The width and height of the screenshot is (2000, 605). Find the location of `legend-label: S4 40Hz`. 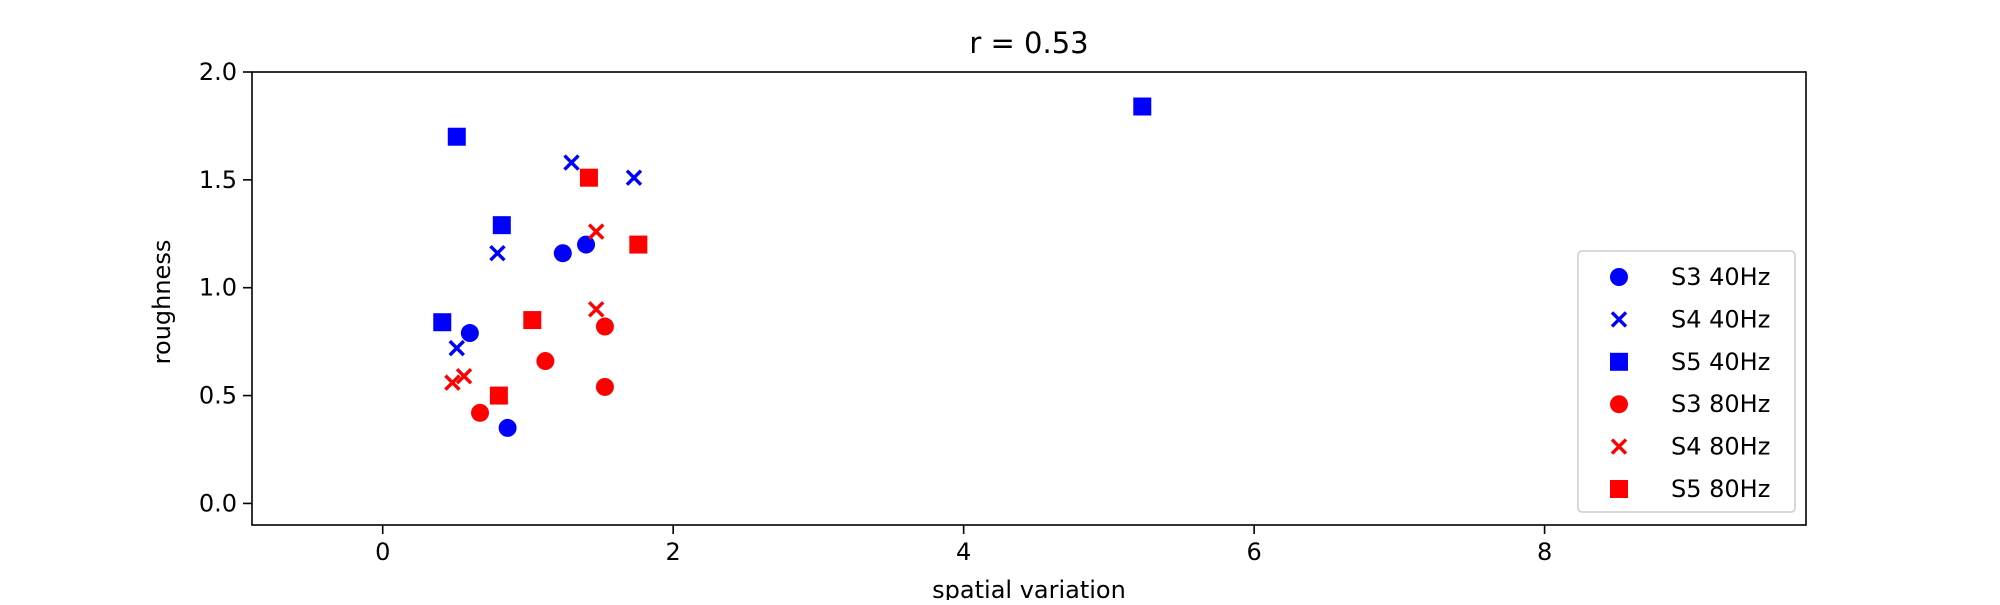

legend-label: S4 40Hz is located at coordinates (1720, 319).